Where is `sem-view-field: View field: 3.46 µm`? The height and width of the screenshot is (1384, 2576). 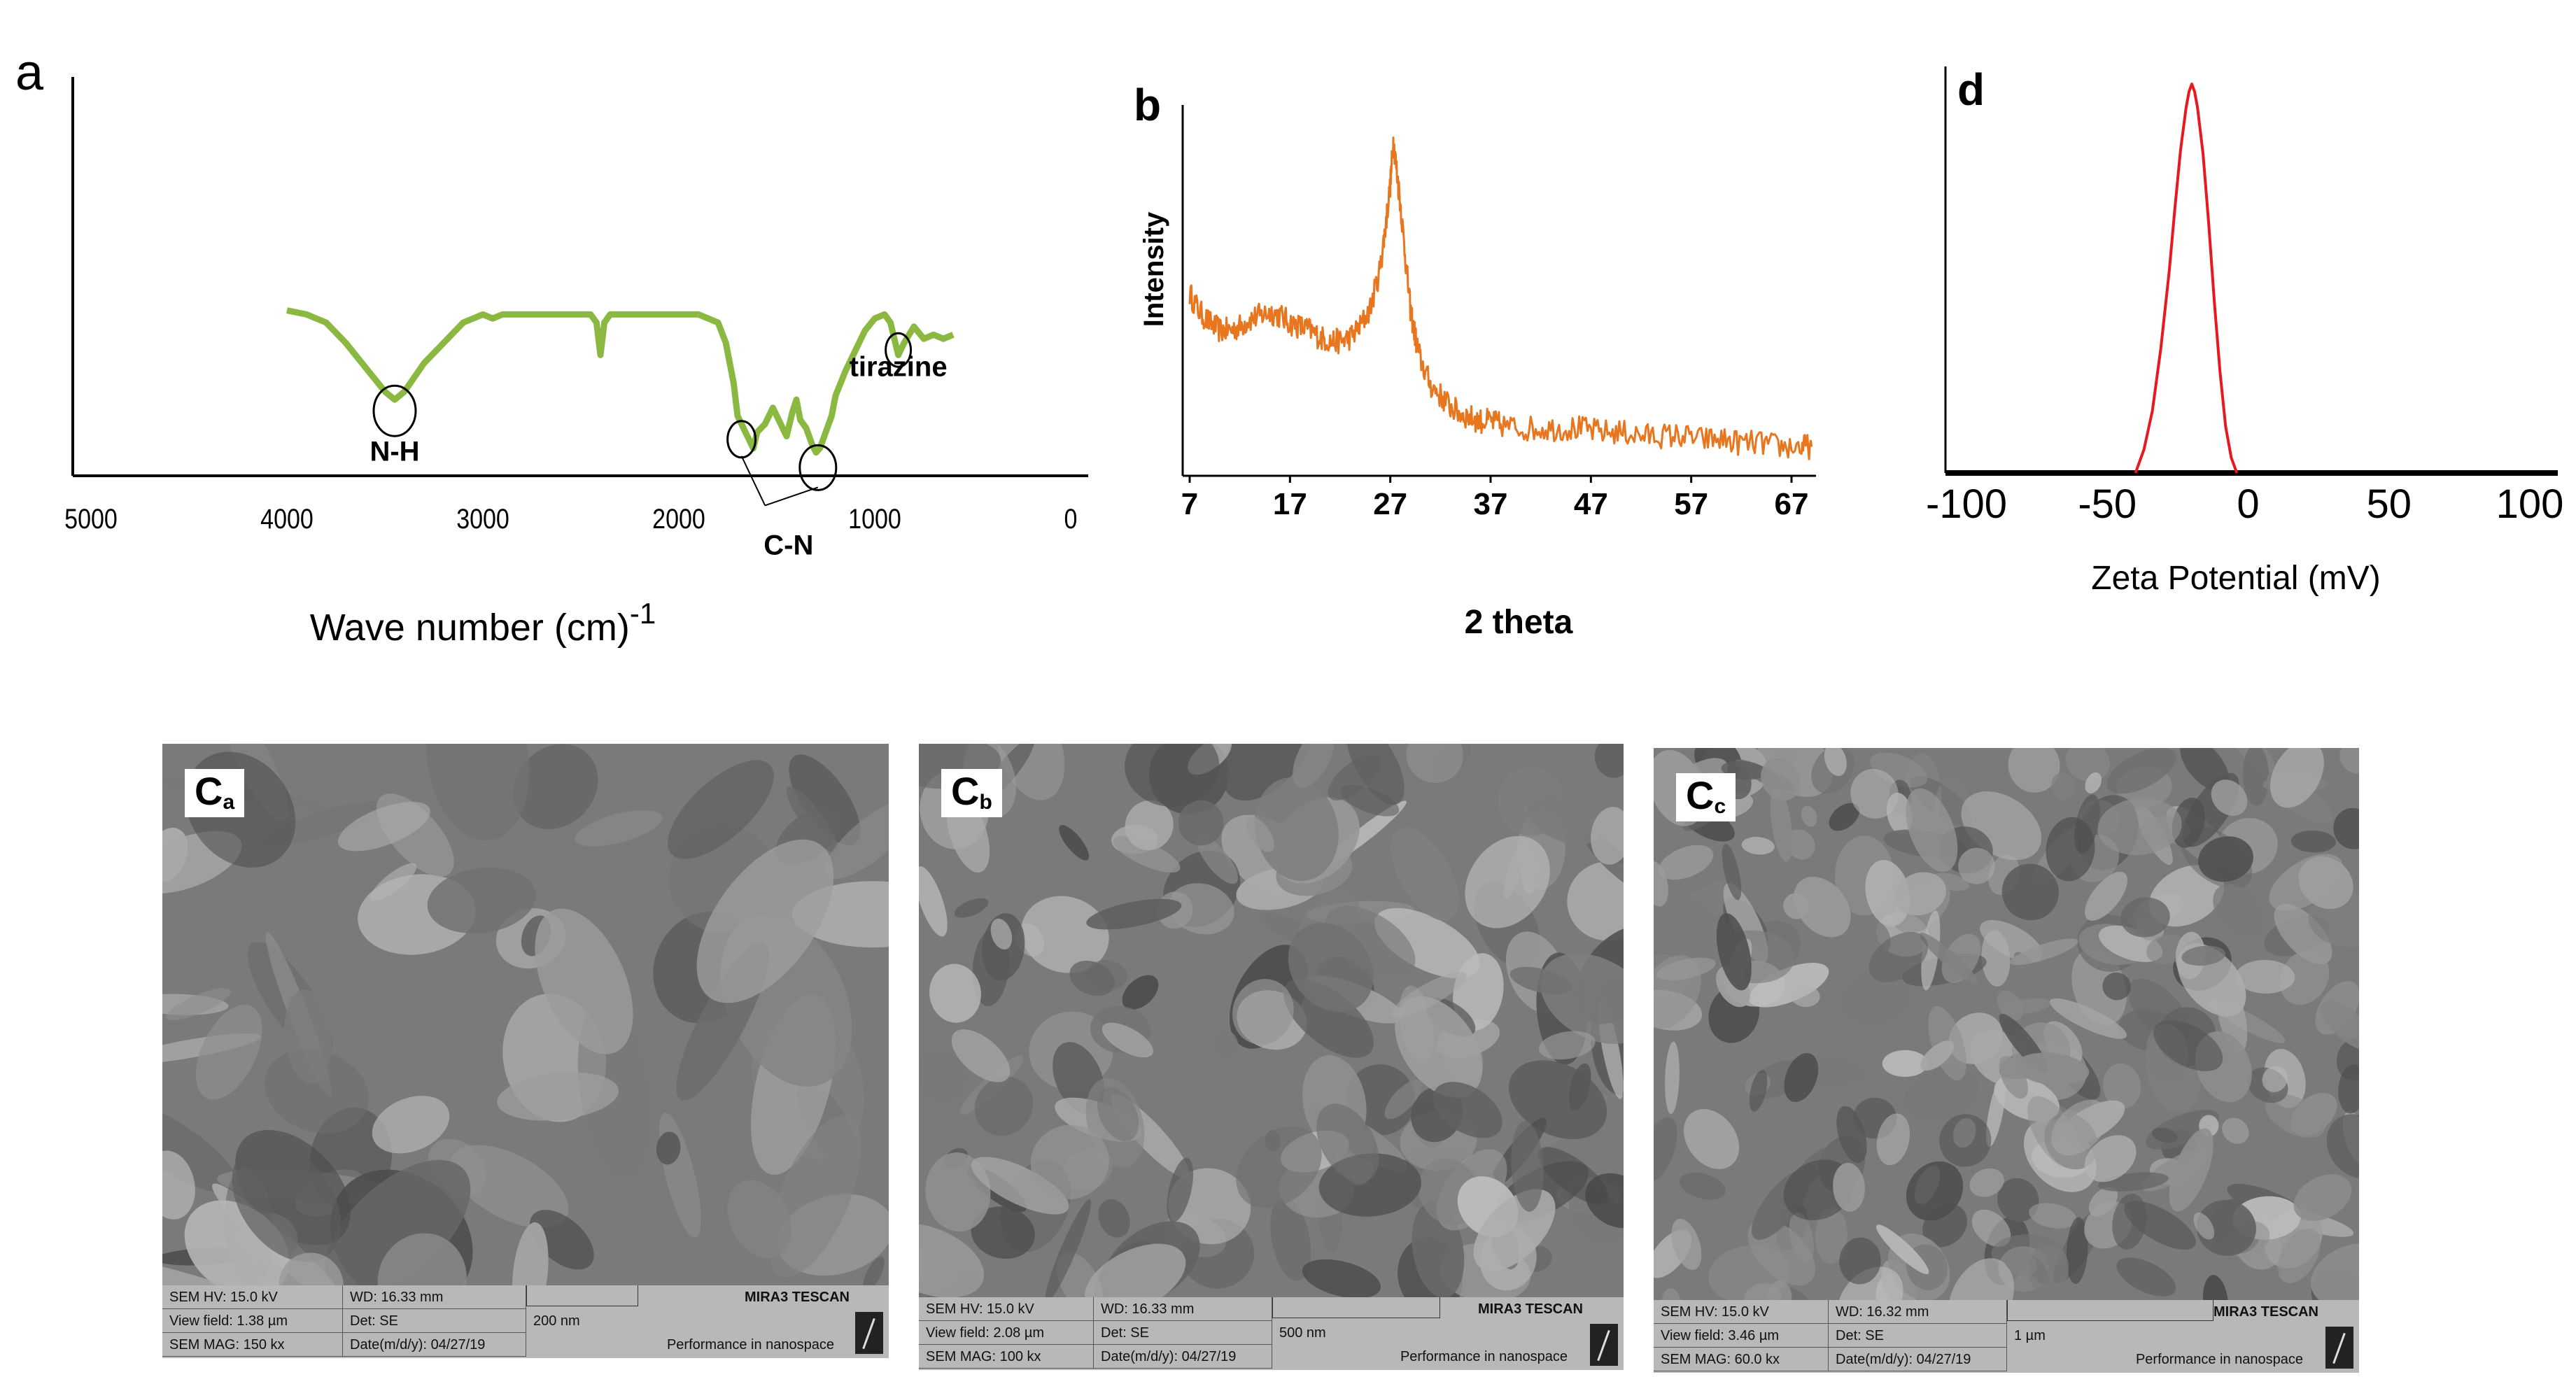
sem-view-field: View field: 3.46 µm is located at coordinates (1741, 1336).